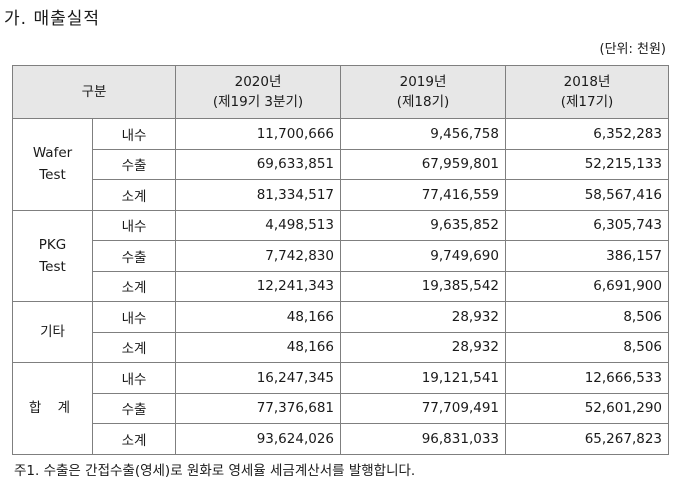 The width and height of the screenshot is (681, 488). Describe the element at coordinates (587, 164) in the screenshot. I see `value-cell: 52,215,133` at that location.